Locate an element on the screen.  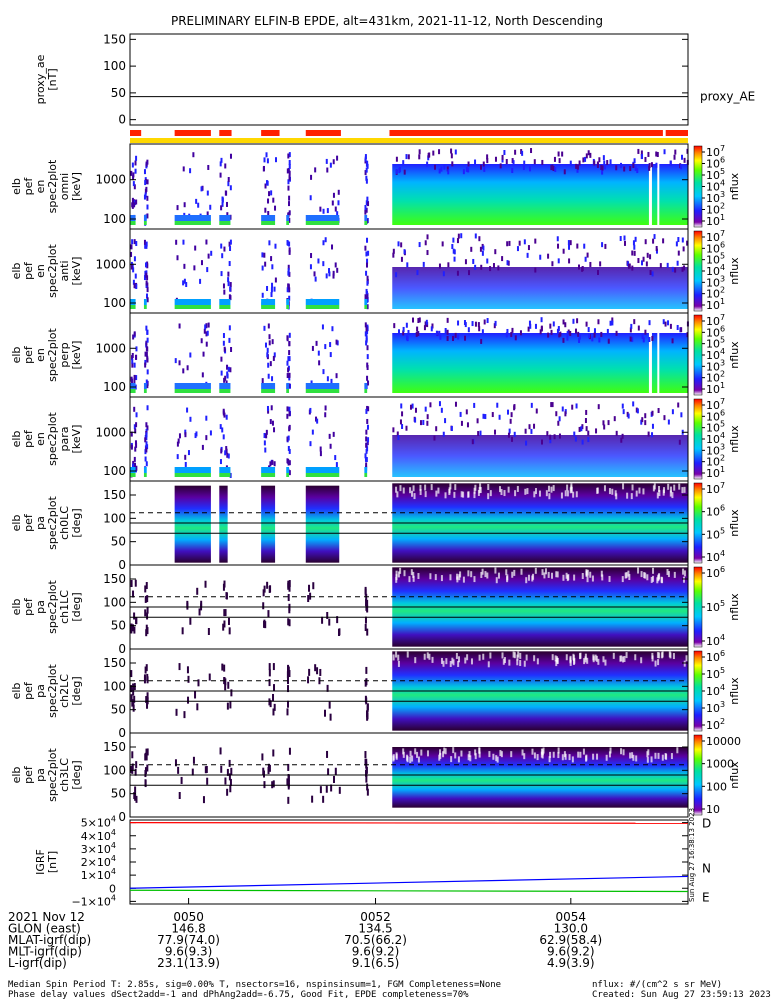
y-tick-label: 100 is located at coordinates (114, 219).